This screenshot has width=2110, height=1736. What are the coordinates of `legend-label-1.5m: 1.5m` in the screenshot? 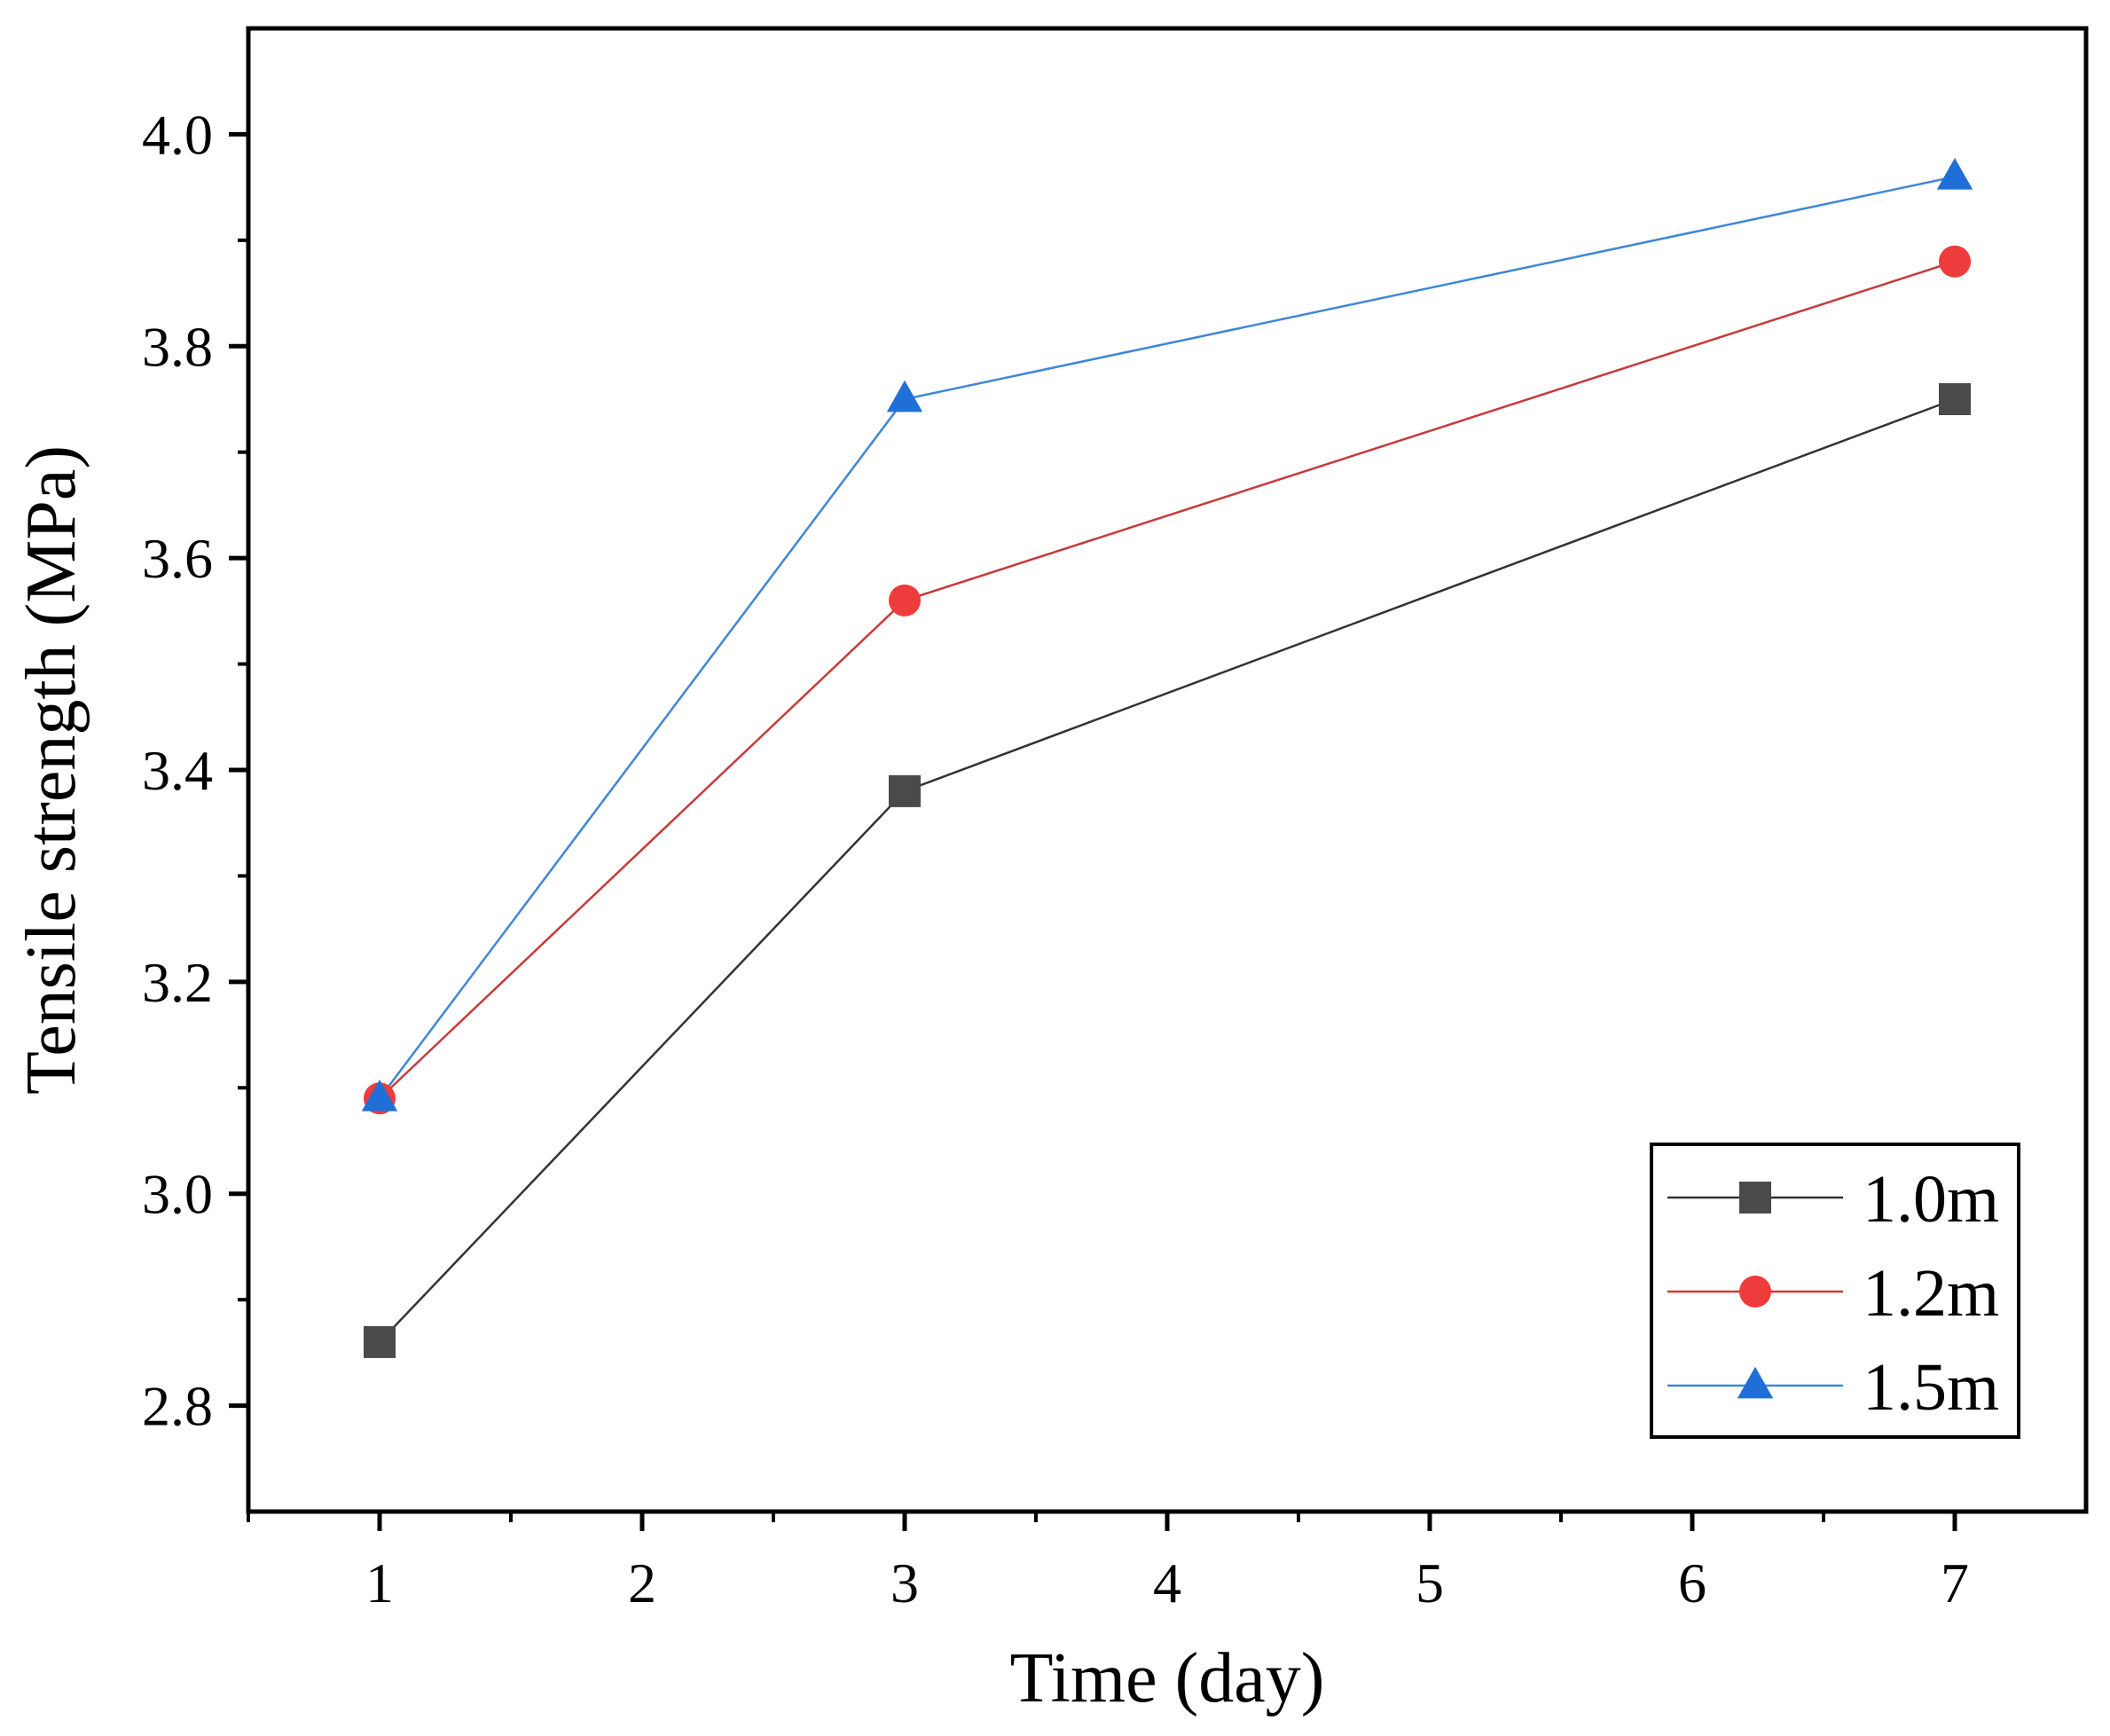 It's located at (1931, 1387).